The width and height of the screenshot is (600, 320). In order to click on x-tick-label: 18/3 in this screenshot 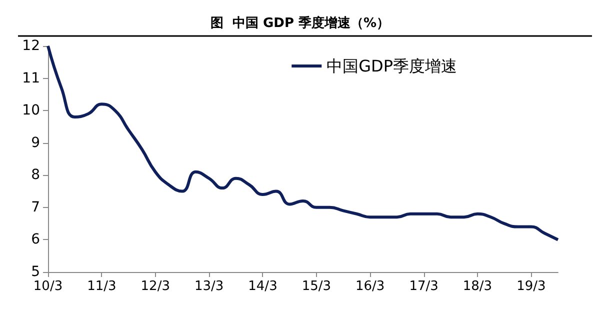, I will do `click(477, 286)`.